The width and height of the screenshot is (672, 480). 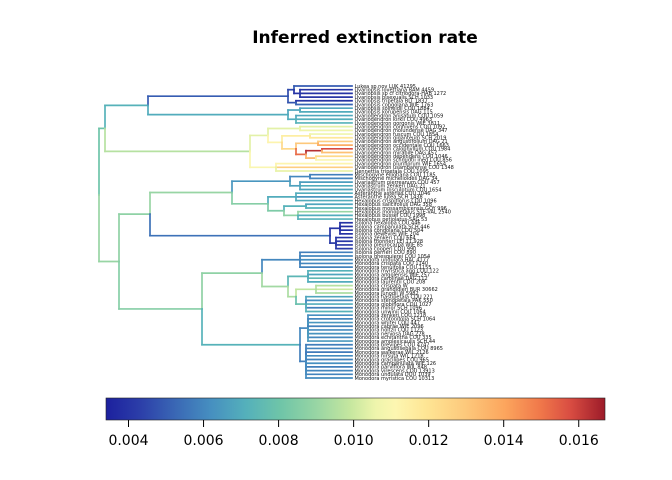 I want to click on tip-label: Isolona zenkeri COU 664, so click(x=385, y=238).